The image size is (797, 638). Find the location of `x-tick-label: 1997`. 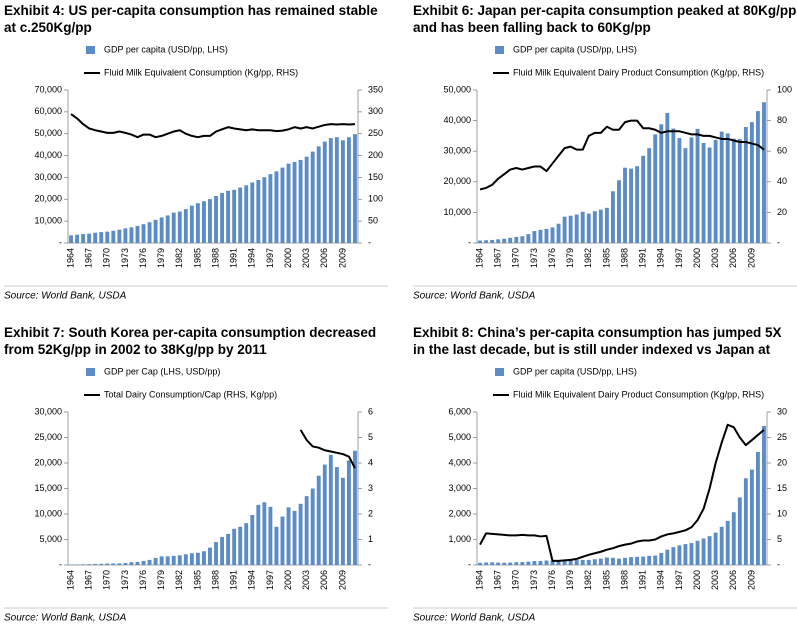

x-tick-label: 1997 is located at coordinates (679, 580).